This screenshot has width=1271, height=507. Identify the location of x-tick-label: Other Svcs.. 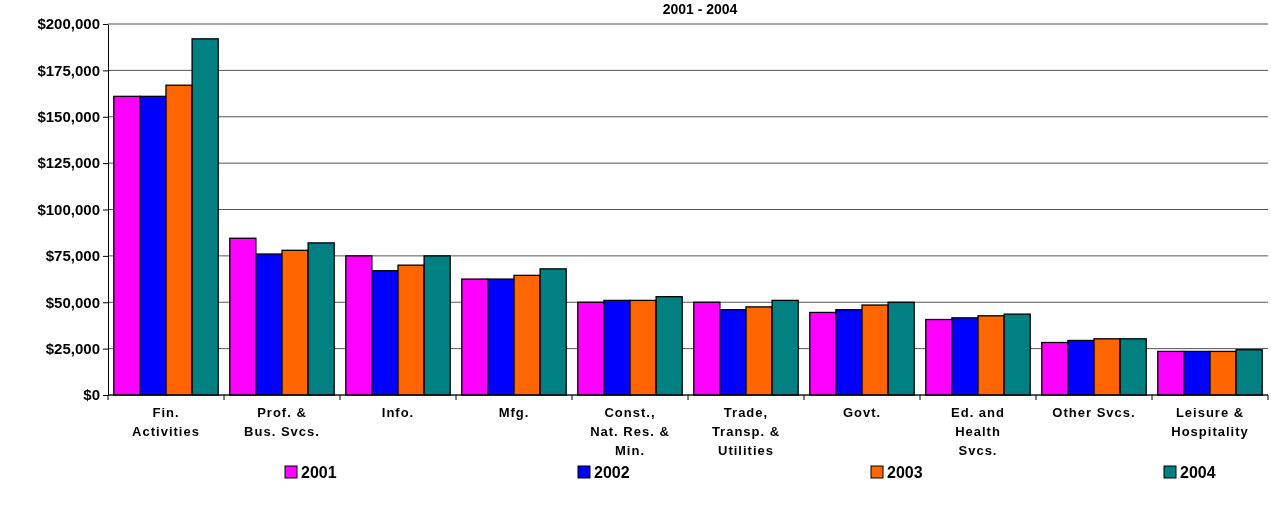
(1094, 412).